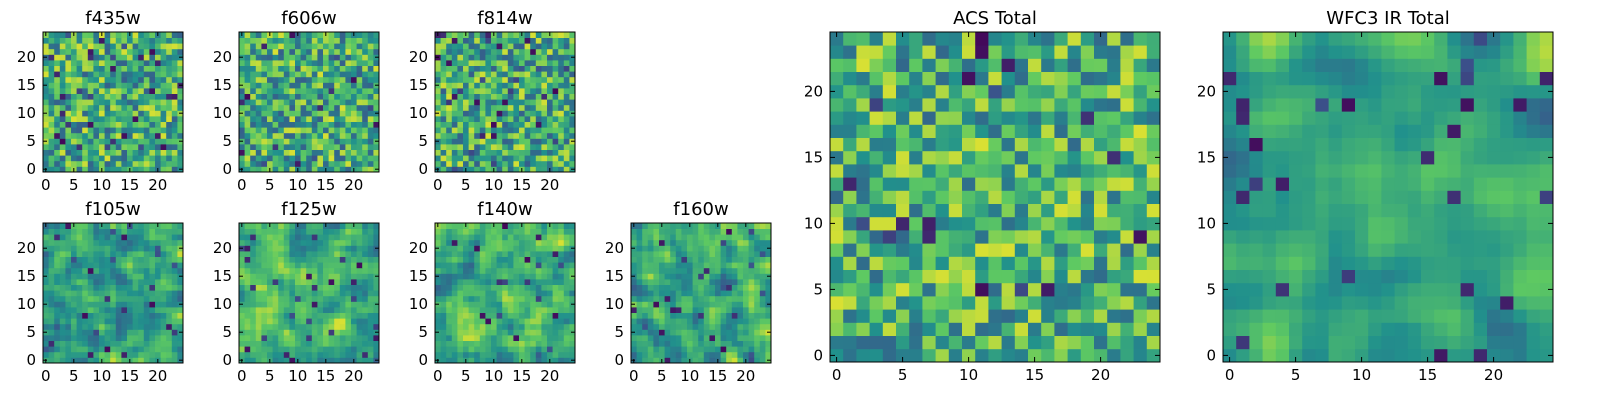  Describe the element at coordinates (222, 304) in the screenshot. I see `y-tick-label: 10` at that location.